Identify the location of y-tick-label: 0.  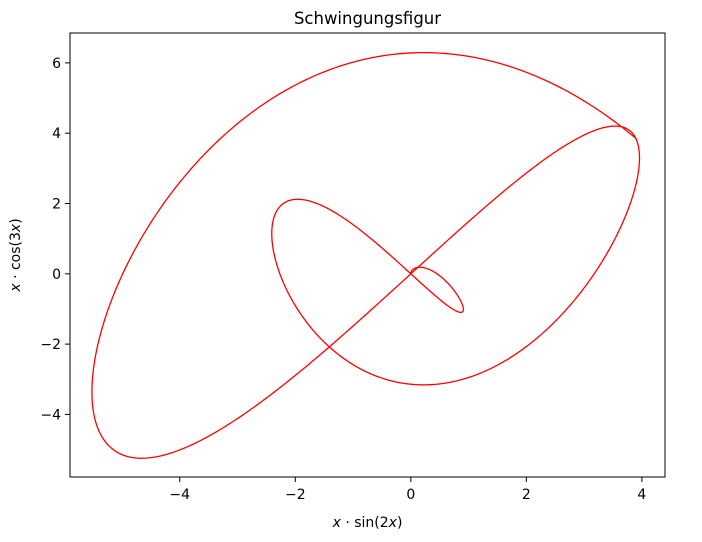
(56, 275).